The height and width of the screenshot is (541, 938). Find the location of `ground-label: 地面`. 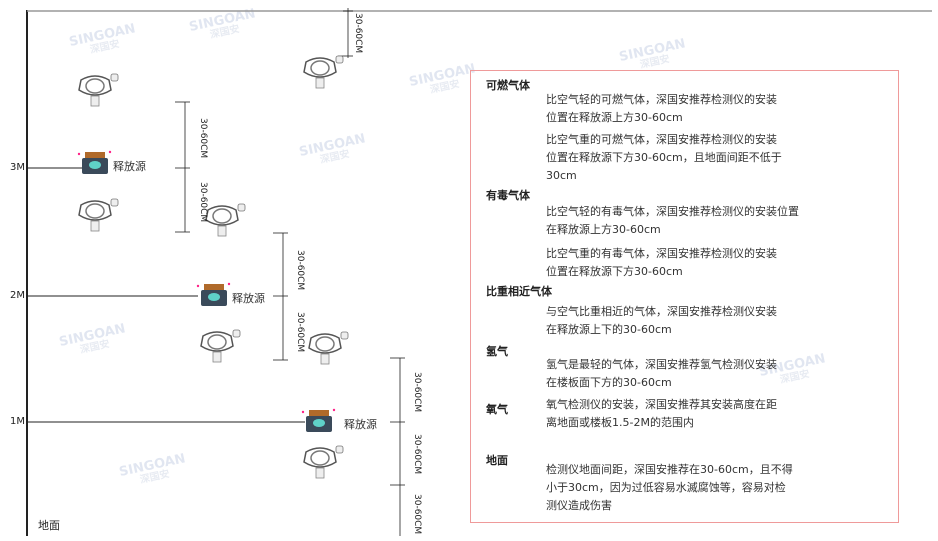

ground-label: 地面 is located at coordinates (49, 525).